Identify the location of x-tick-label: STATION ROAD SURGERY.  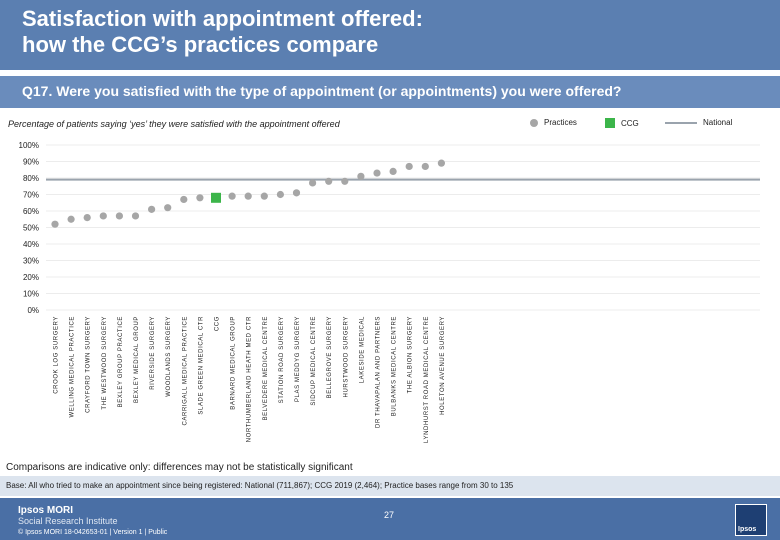
(282, 359).